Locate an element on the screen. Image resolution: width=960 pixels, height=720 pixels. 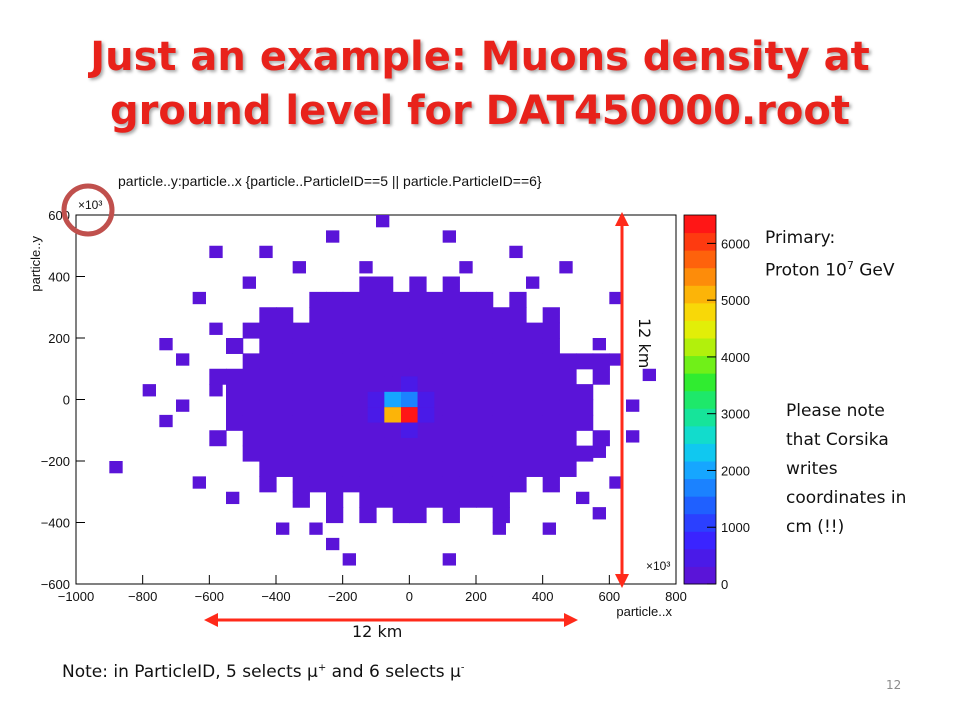
horizontal-arrow-head-right is located at coordinates (571, 620).